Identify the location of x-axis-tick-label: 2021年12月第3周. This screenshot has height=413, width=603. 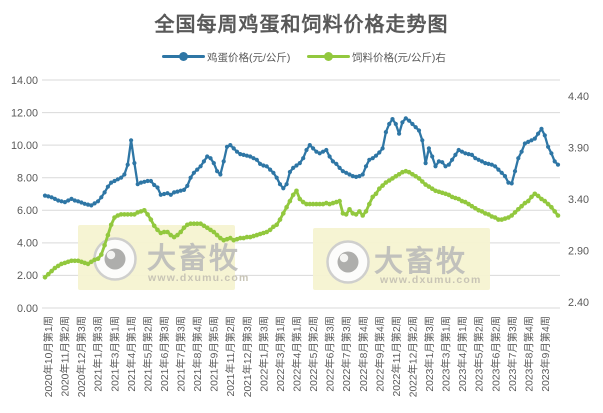
(247, 356).